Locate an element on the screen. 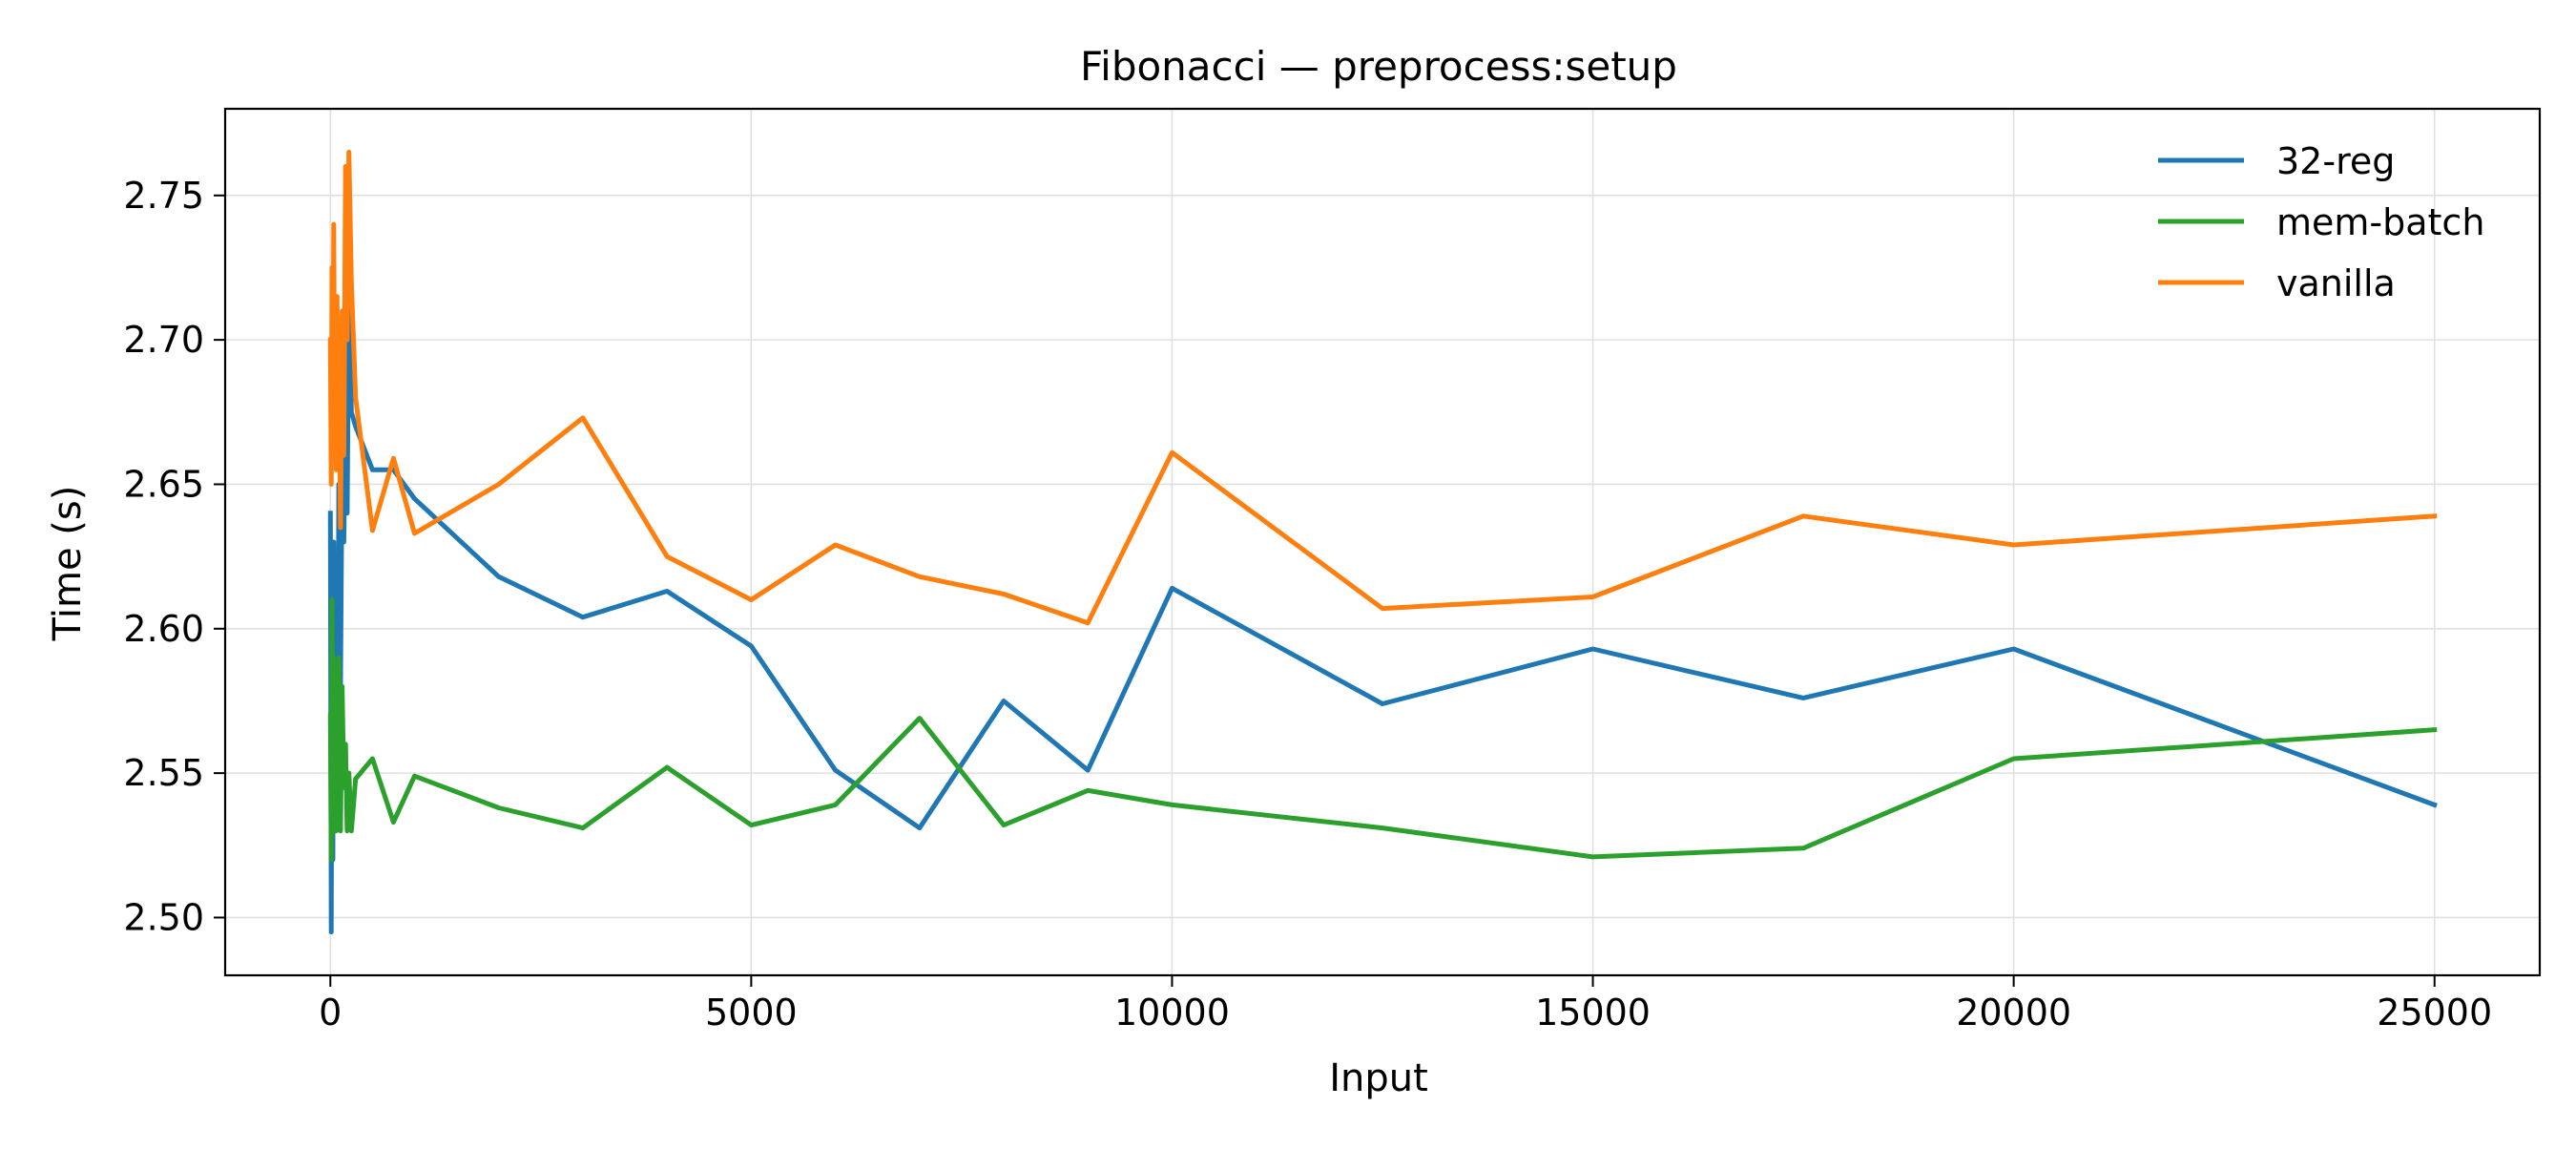 The image size is (2576, 1149). y-tick-label: 2.75 is located at coordinates (163, 196).